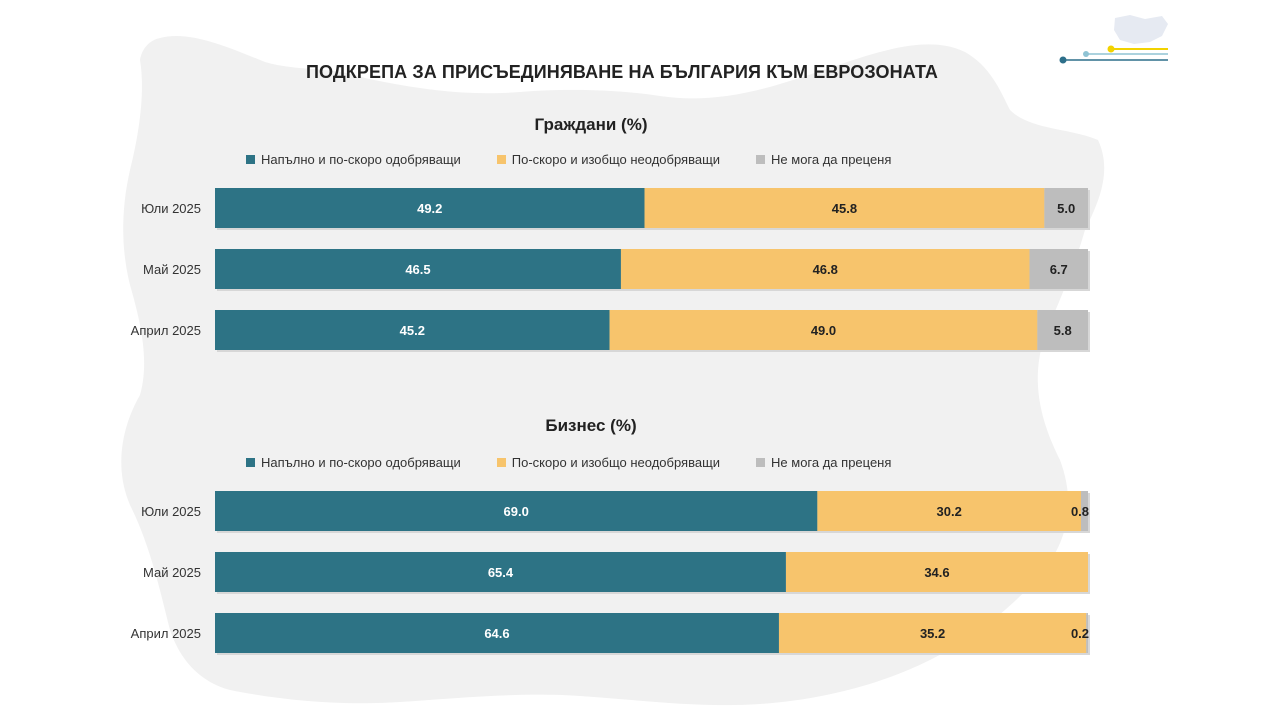  I want to click on data-label-unsure: 0.8, so click(1080, 511).